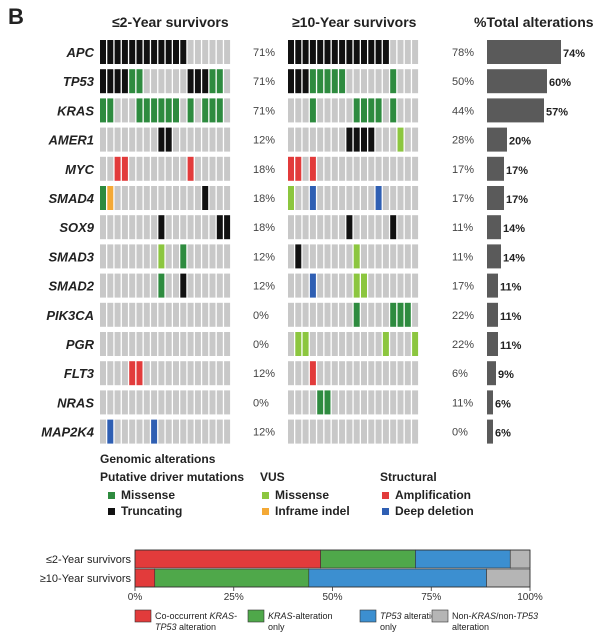  I want to click on gene-label: PIK3CA, so click(70, 315).